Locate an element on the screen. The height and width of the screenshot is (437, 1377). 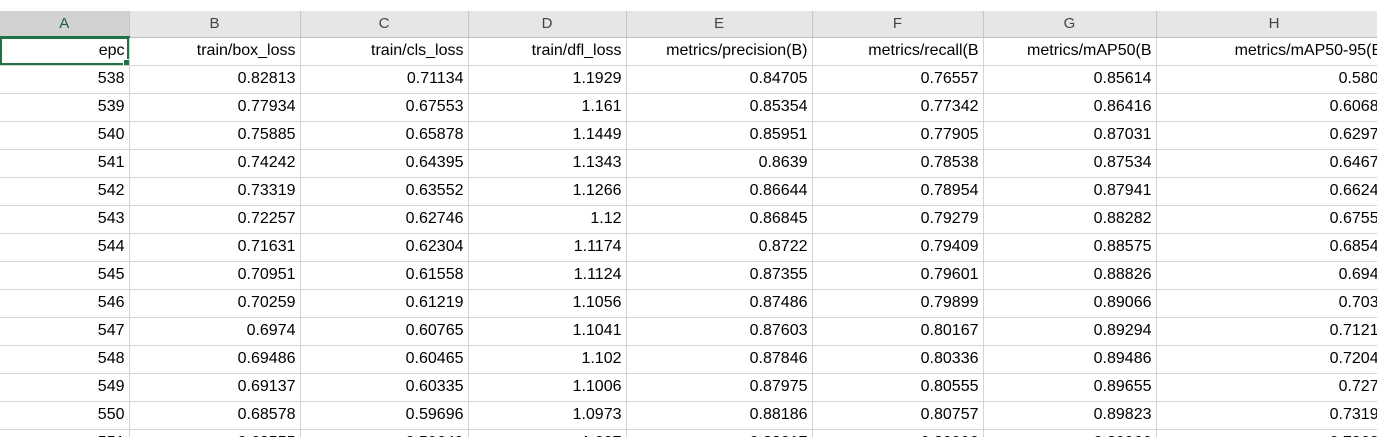
cell-b: 0.69137 is located at coordinates (215, 387).